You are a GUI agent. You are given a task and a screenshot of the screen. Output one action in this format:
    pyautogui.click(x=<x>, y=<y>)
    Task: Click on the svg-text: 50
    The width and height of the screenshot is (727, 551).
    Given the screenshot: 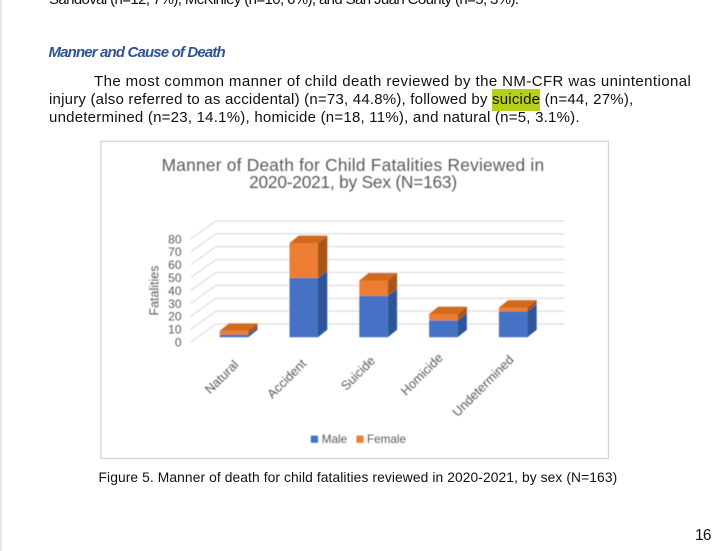 What is the action you would take?
    pyautogui.click(x=175, y=278)
    